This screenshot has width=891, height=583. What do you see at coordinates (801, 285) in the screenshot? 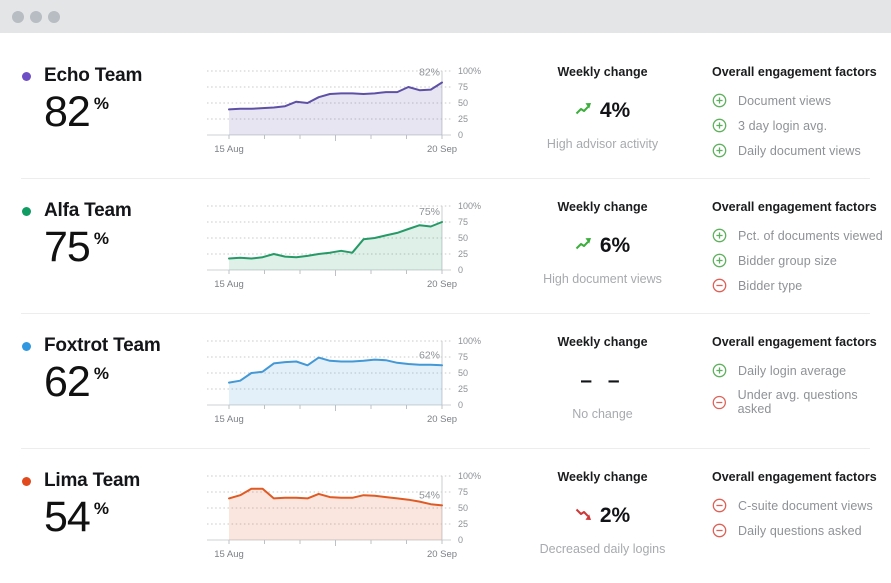
I see `factor-item: Bidder type` at bounding box center [801, 285].